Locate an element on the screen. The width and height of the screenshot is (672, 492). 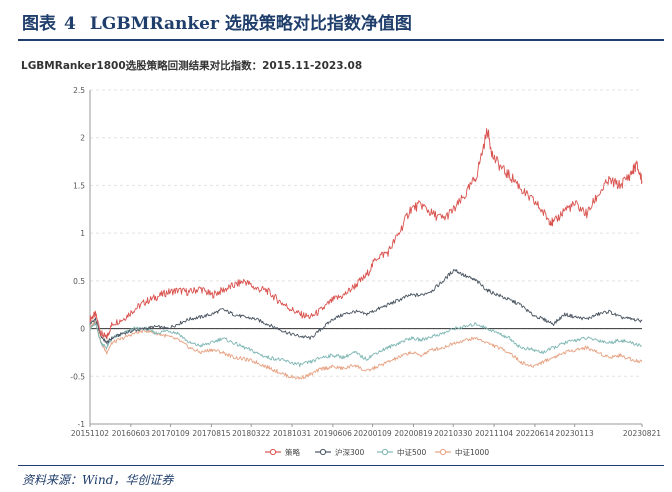
x-tick-label: 20200109 is located at coordinates (373, 433).